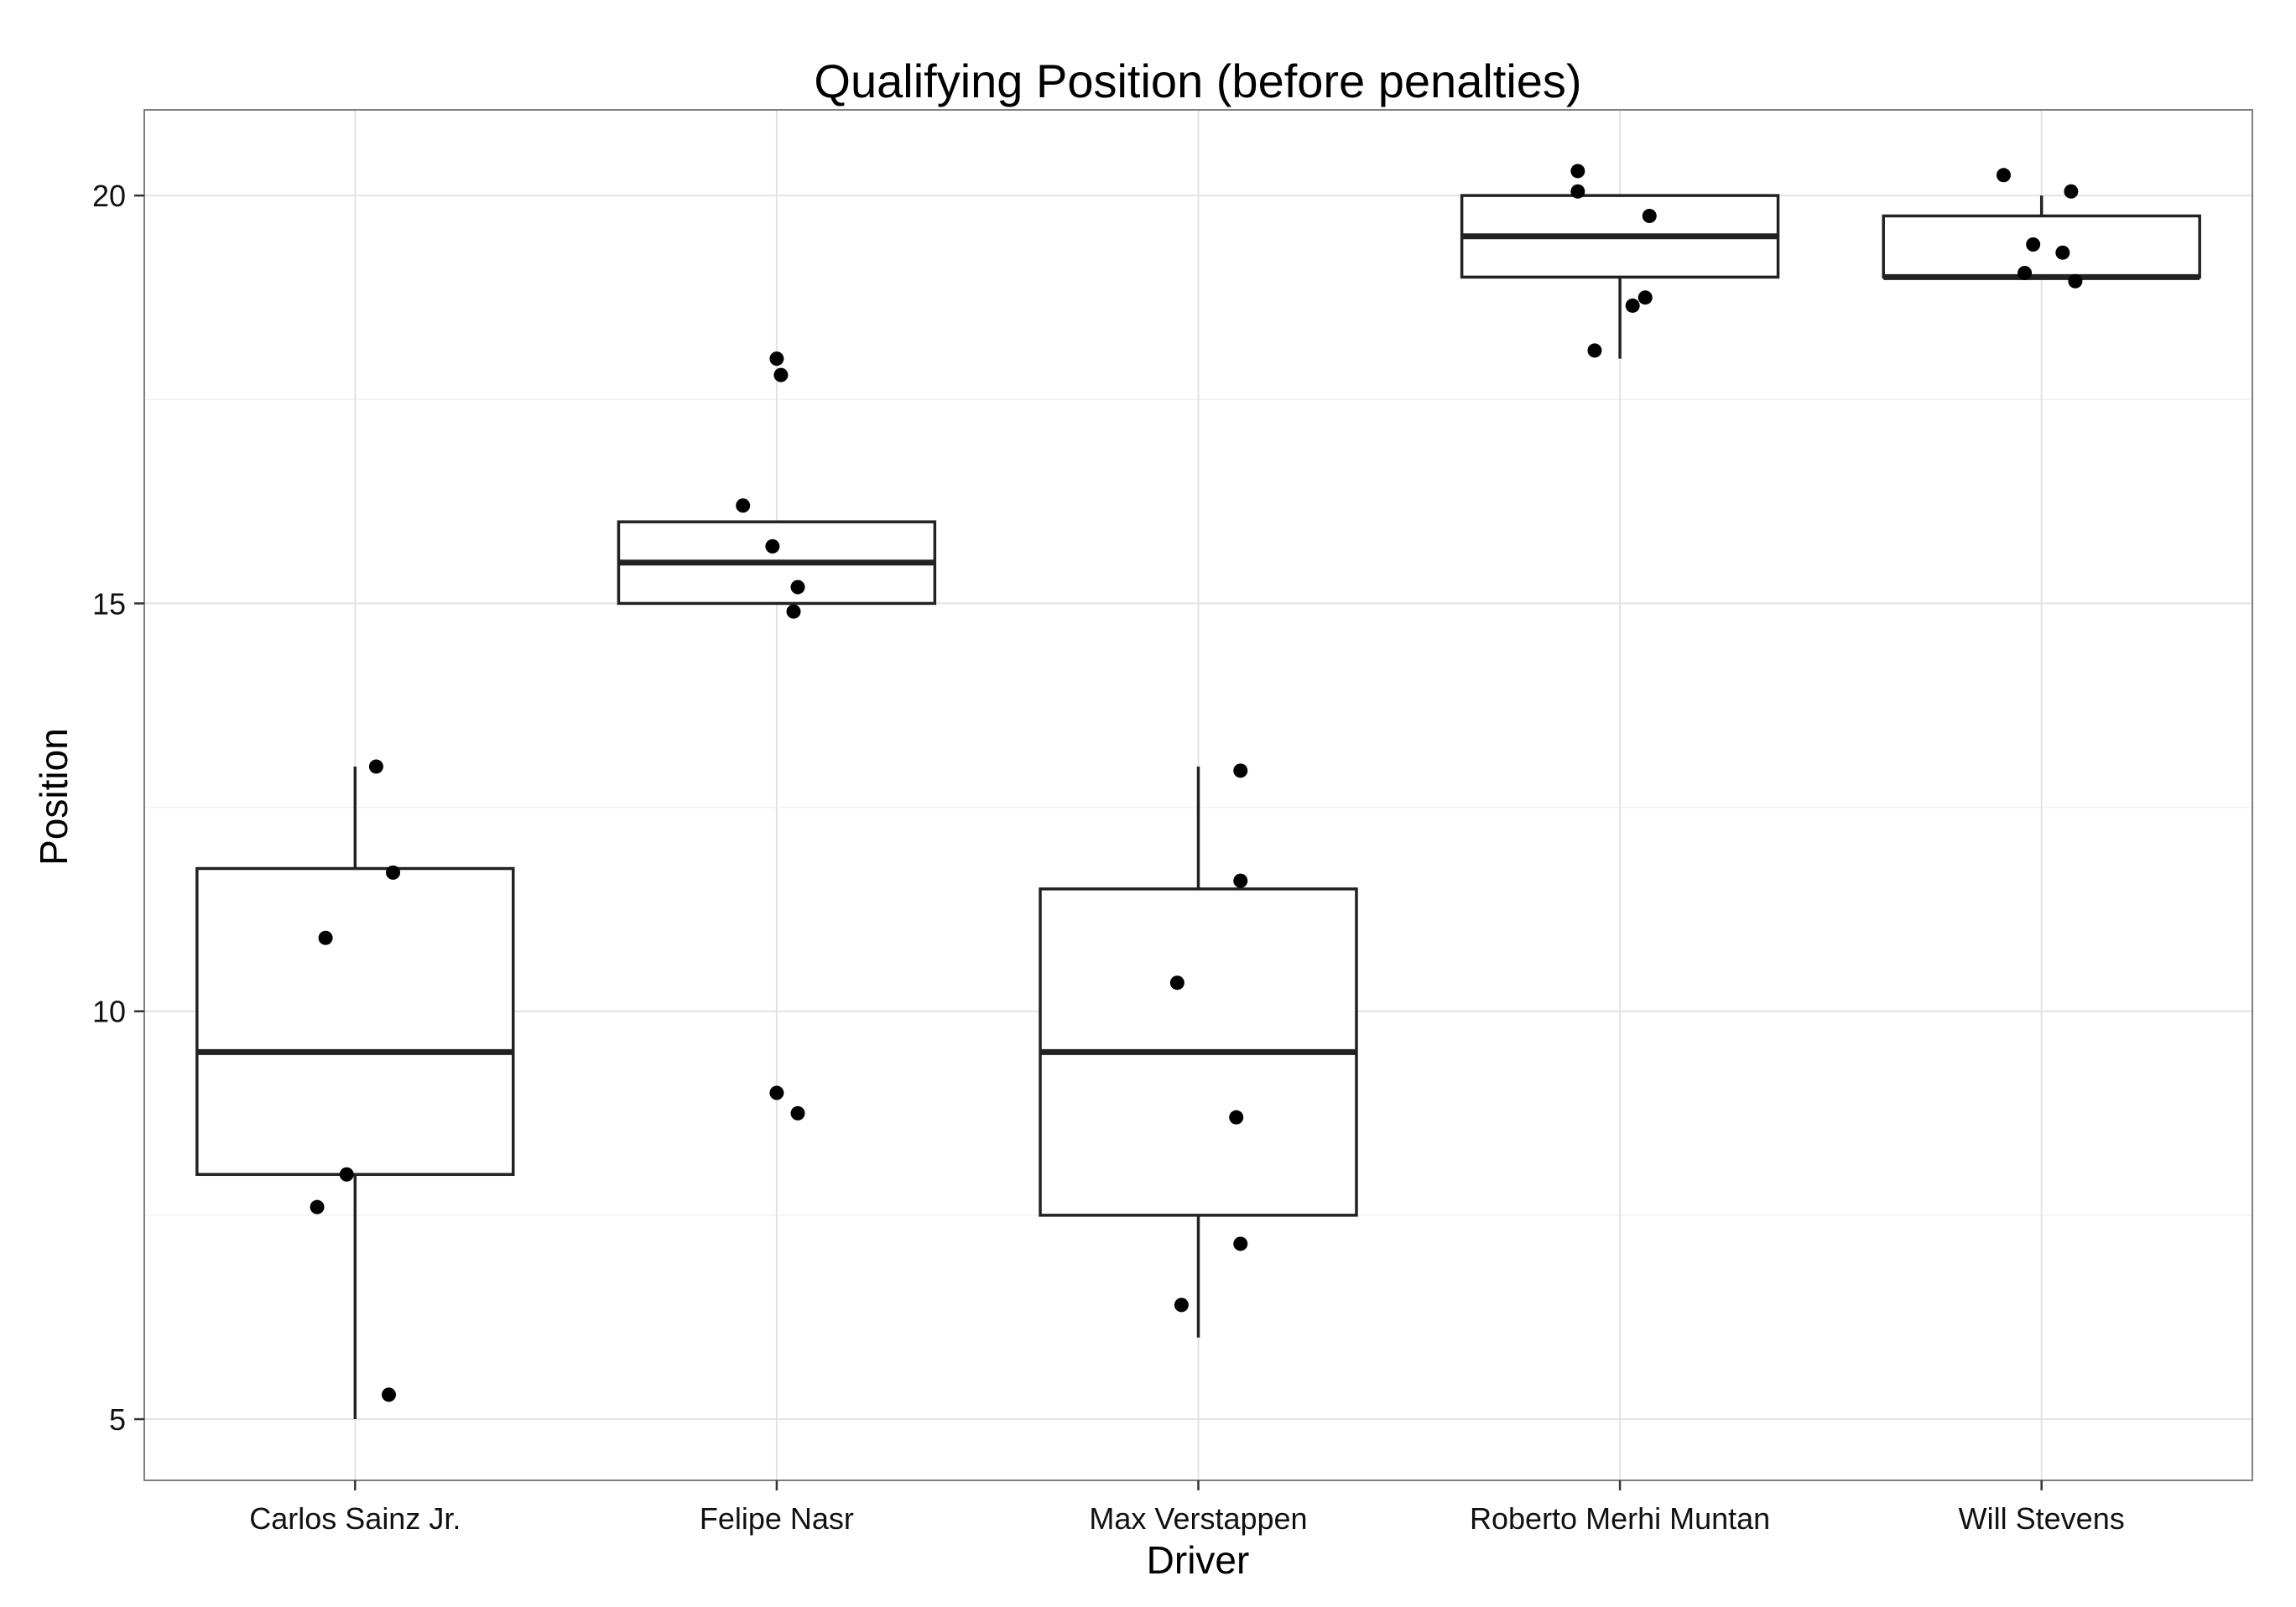 The image size is (2296, 1607). What do you see at coordinates (355, 1518) in the screenshot?
I see `x-tick-label: Carlos Sainz Jr.` at bounding box center [355, 1518].